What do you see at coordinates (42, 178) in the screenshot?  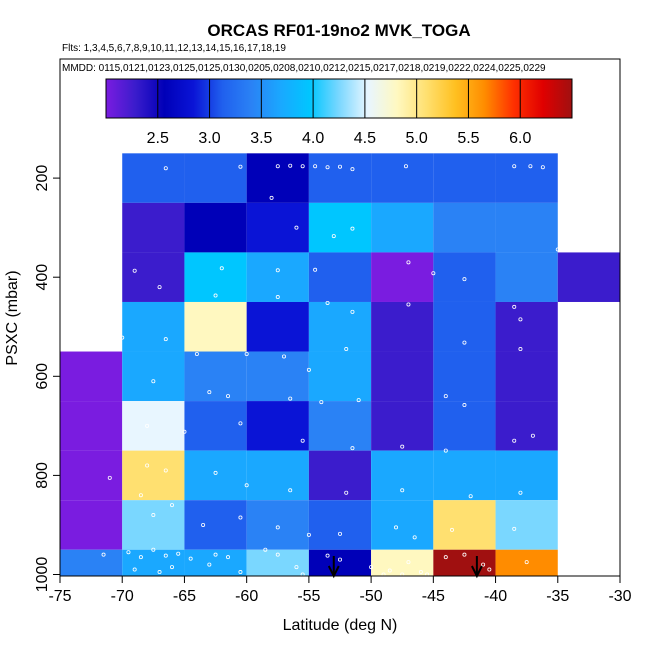 I see `y-tick-label: 200` at bounding box center [42, 178].